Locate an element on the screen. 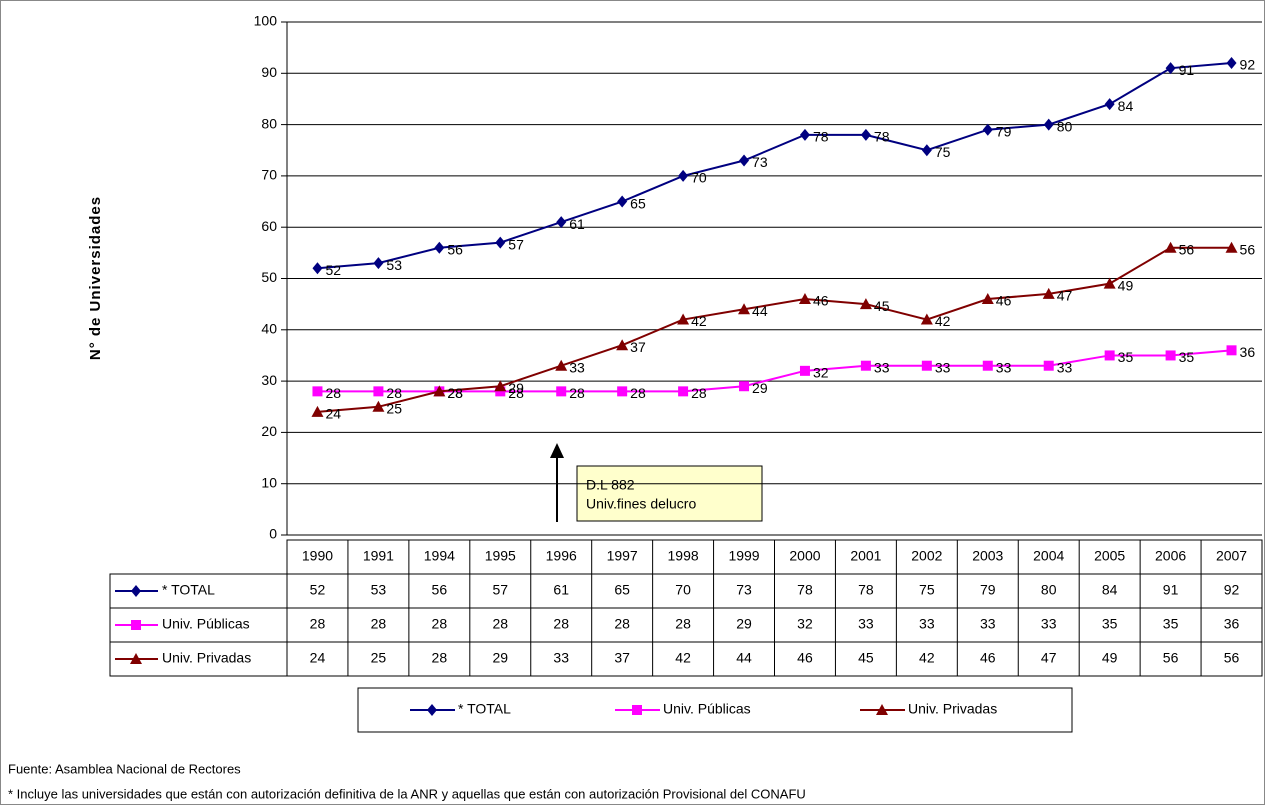 Image resolution: width=1265 pixels, height=805 pixels. x-tick-label: 1994 is located at coordinates (439, 556).